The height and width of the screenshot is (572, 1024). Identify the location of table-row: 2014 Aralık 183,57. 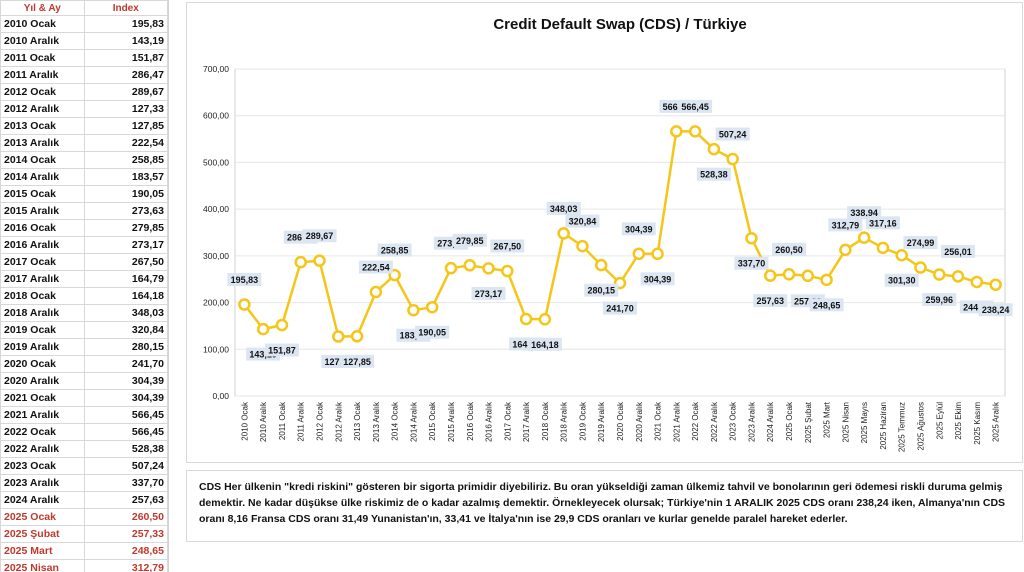
(84, 177).